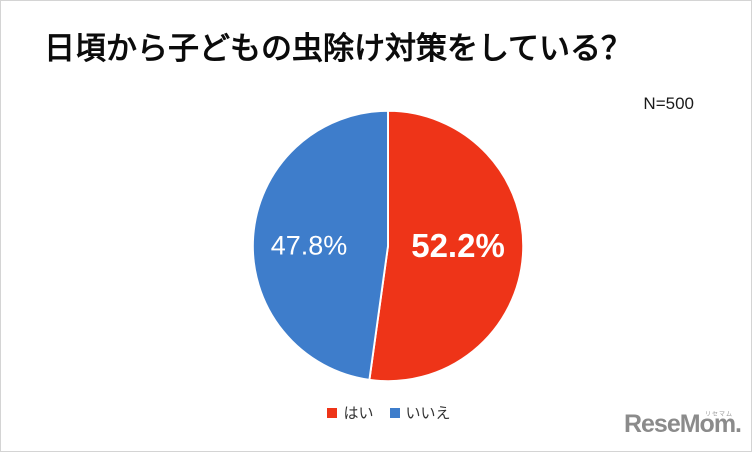 The width and height of the screenshot is (752, 452). I want to click on pie-label-no: 47.8%, so click(309, 245).